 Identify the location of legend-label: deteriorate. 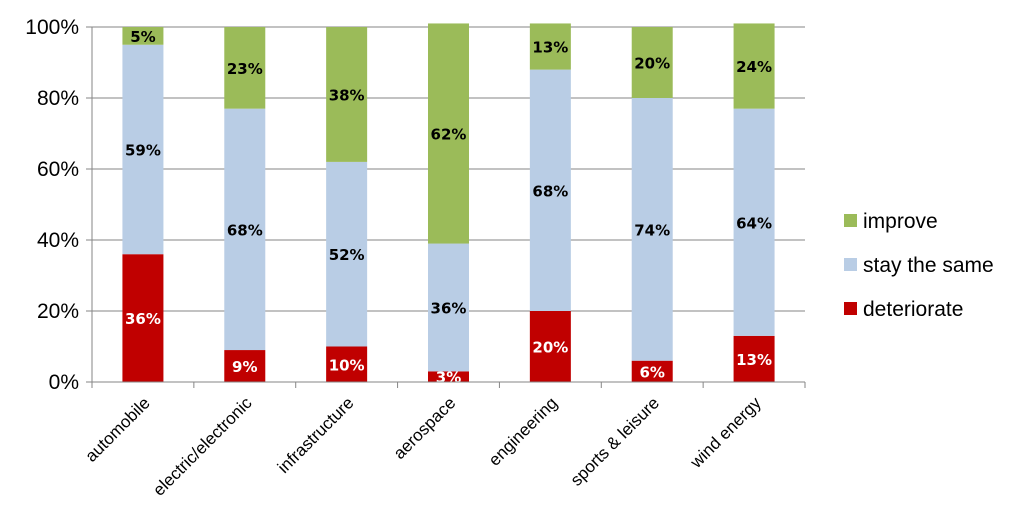
(913, 309).